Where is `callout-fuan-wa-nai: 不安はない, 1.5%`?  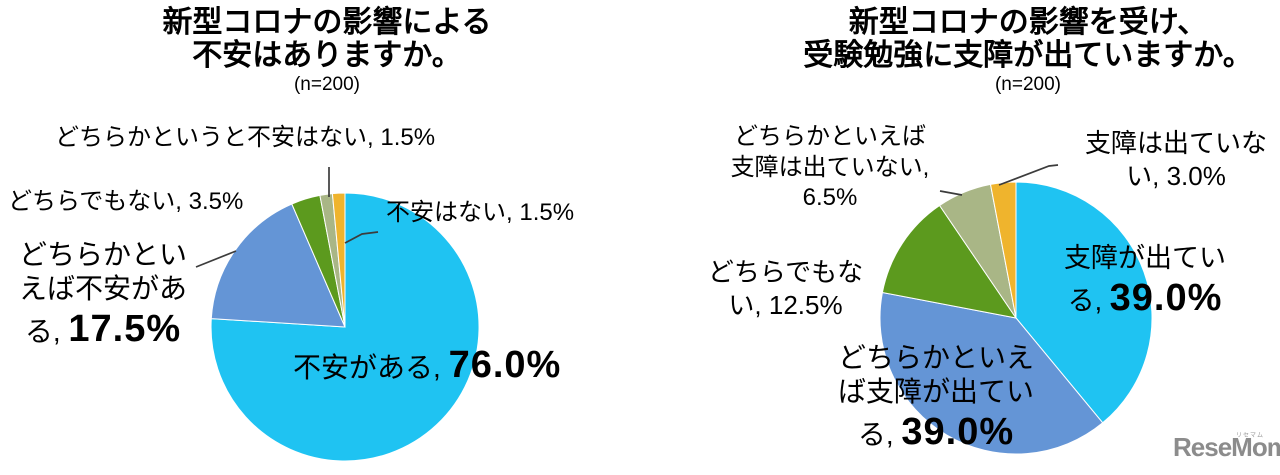 callout-fuan-wa-nai: 不安はない, 1.5% is located at coordinates (480, 213).